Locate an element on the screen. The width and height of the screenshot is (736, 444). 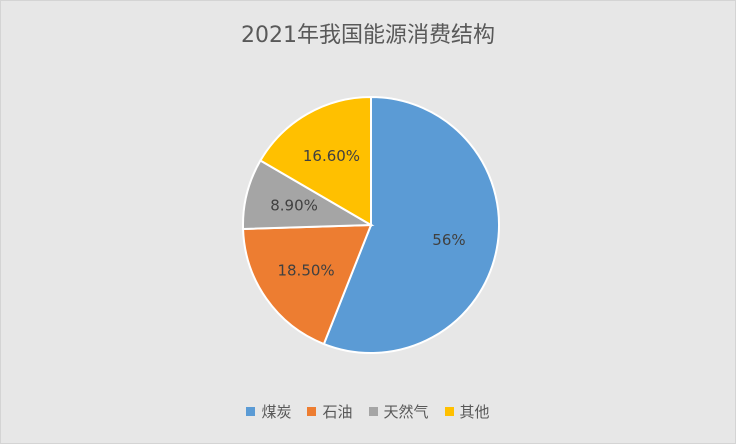
legend-item-3: 其他 is located at coordinates (467, 411).